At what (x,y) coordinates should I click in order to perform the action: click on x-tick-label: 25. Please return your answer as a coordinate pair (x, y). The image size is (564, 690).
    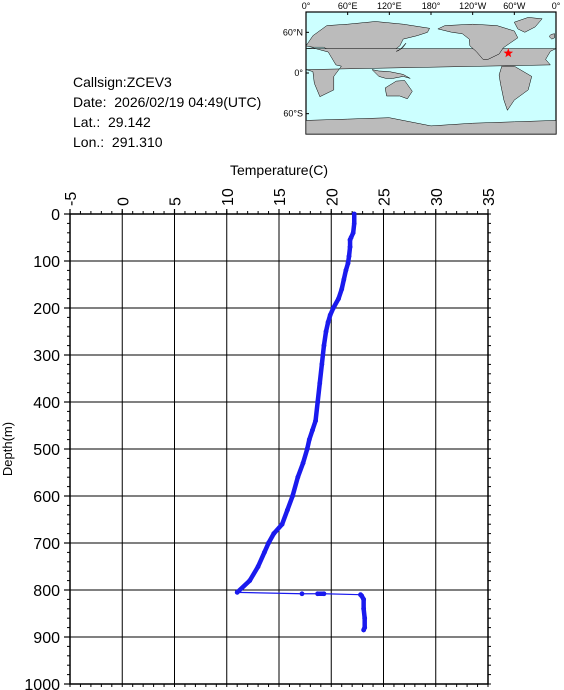
    Looking at the image, I should click on (385, 197).